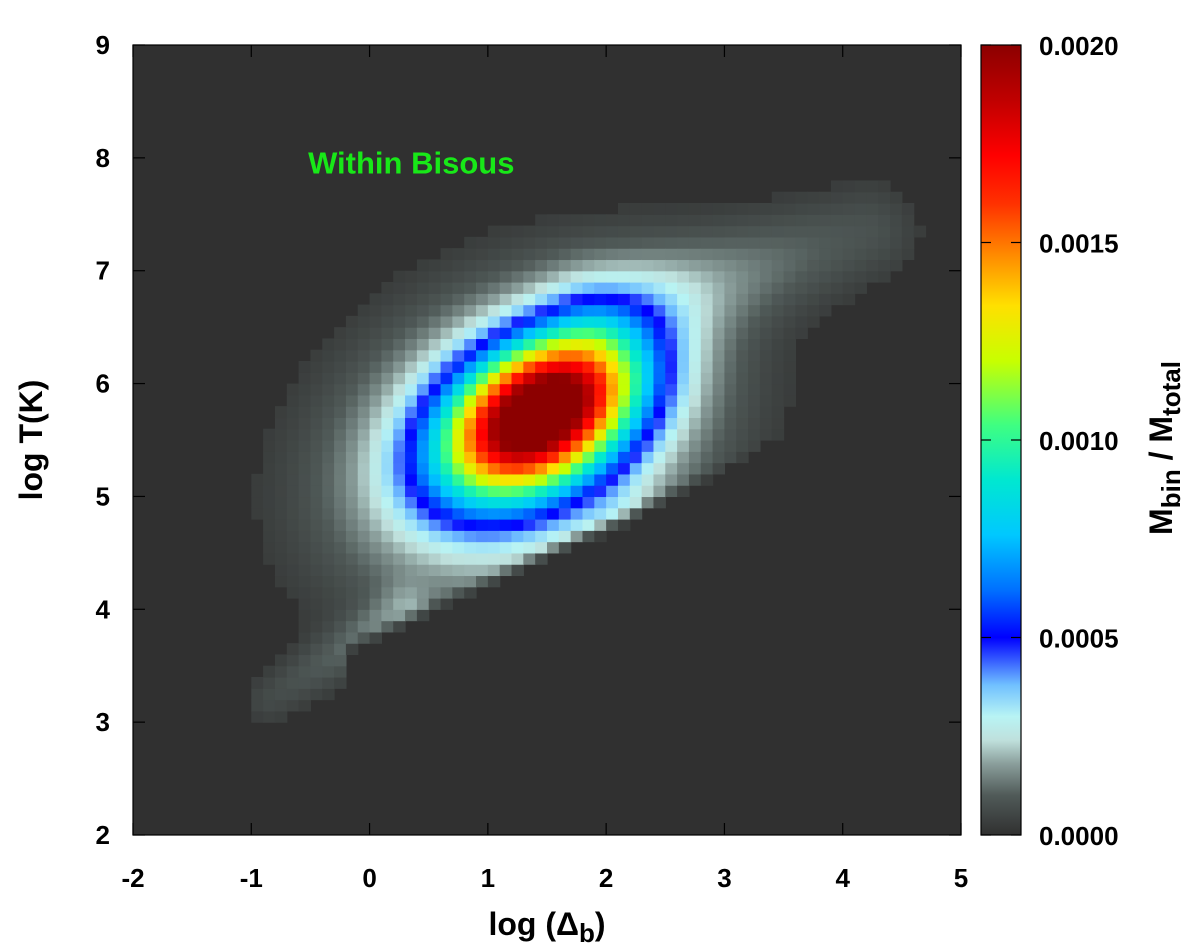 The image size is (1200, 950). What do you see at coordinates (1079, 244) in the screenshot?
I see `colorbar-tick-label: 0.0015` at bounding box center [1079, 244].